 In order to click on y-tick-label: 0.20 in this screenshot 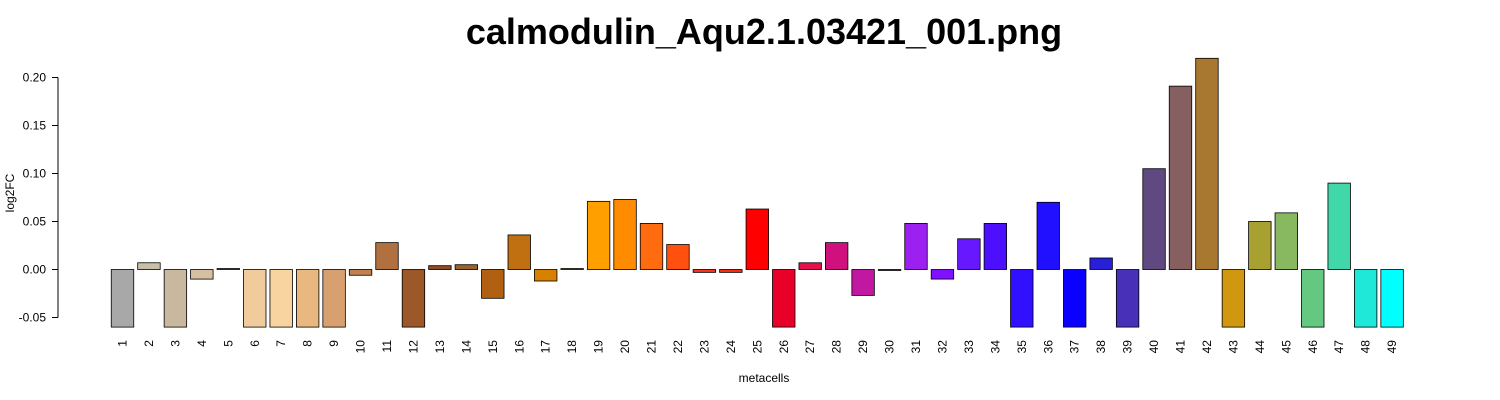, I will do `click(35, 78)`.